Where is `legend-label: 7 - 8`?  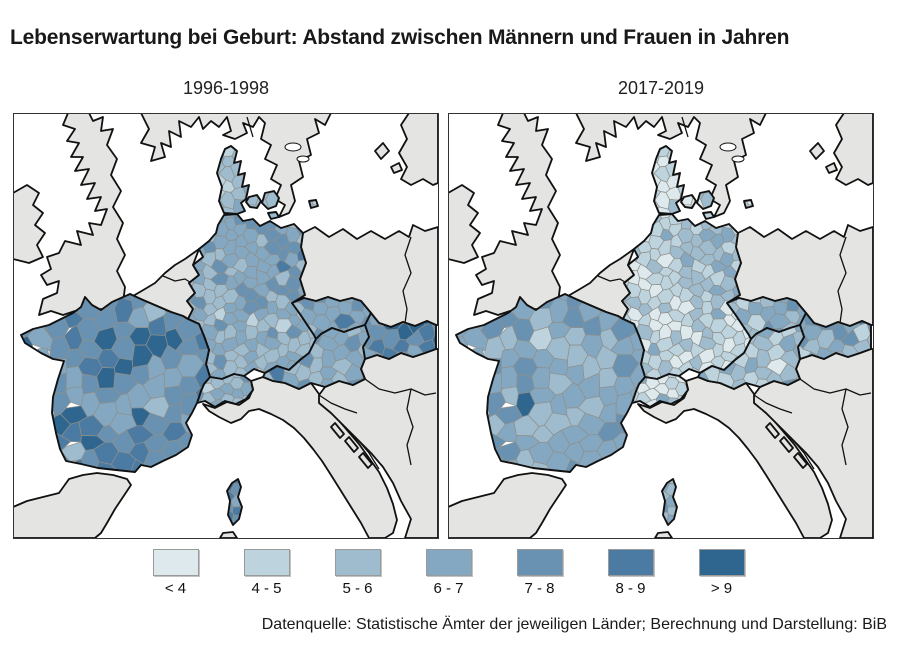
legend-label: 7 - 8 is located at coordinates (539, 588).